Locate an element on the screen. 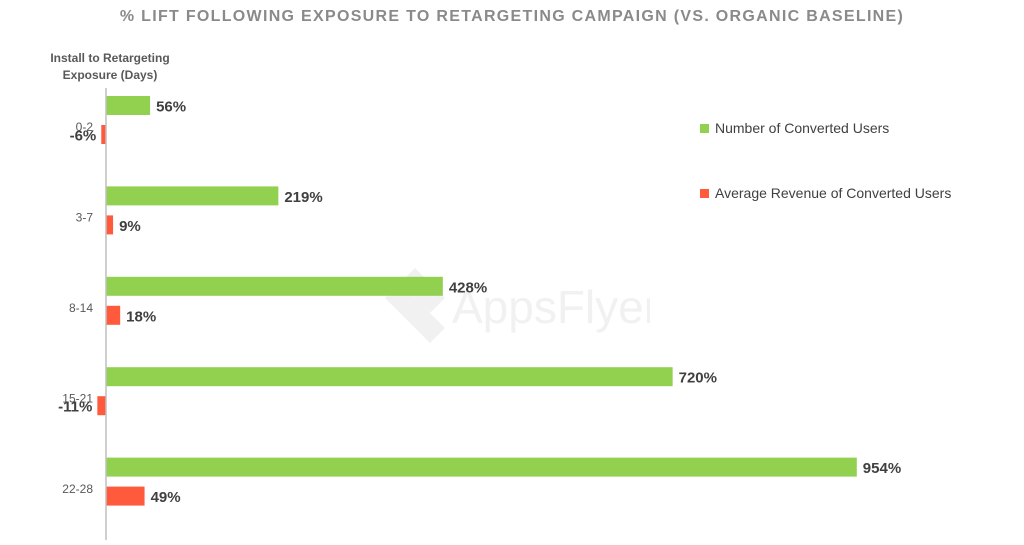  category-label: 3-7 is located at coordinates (85, 218).